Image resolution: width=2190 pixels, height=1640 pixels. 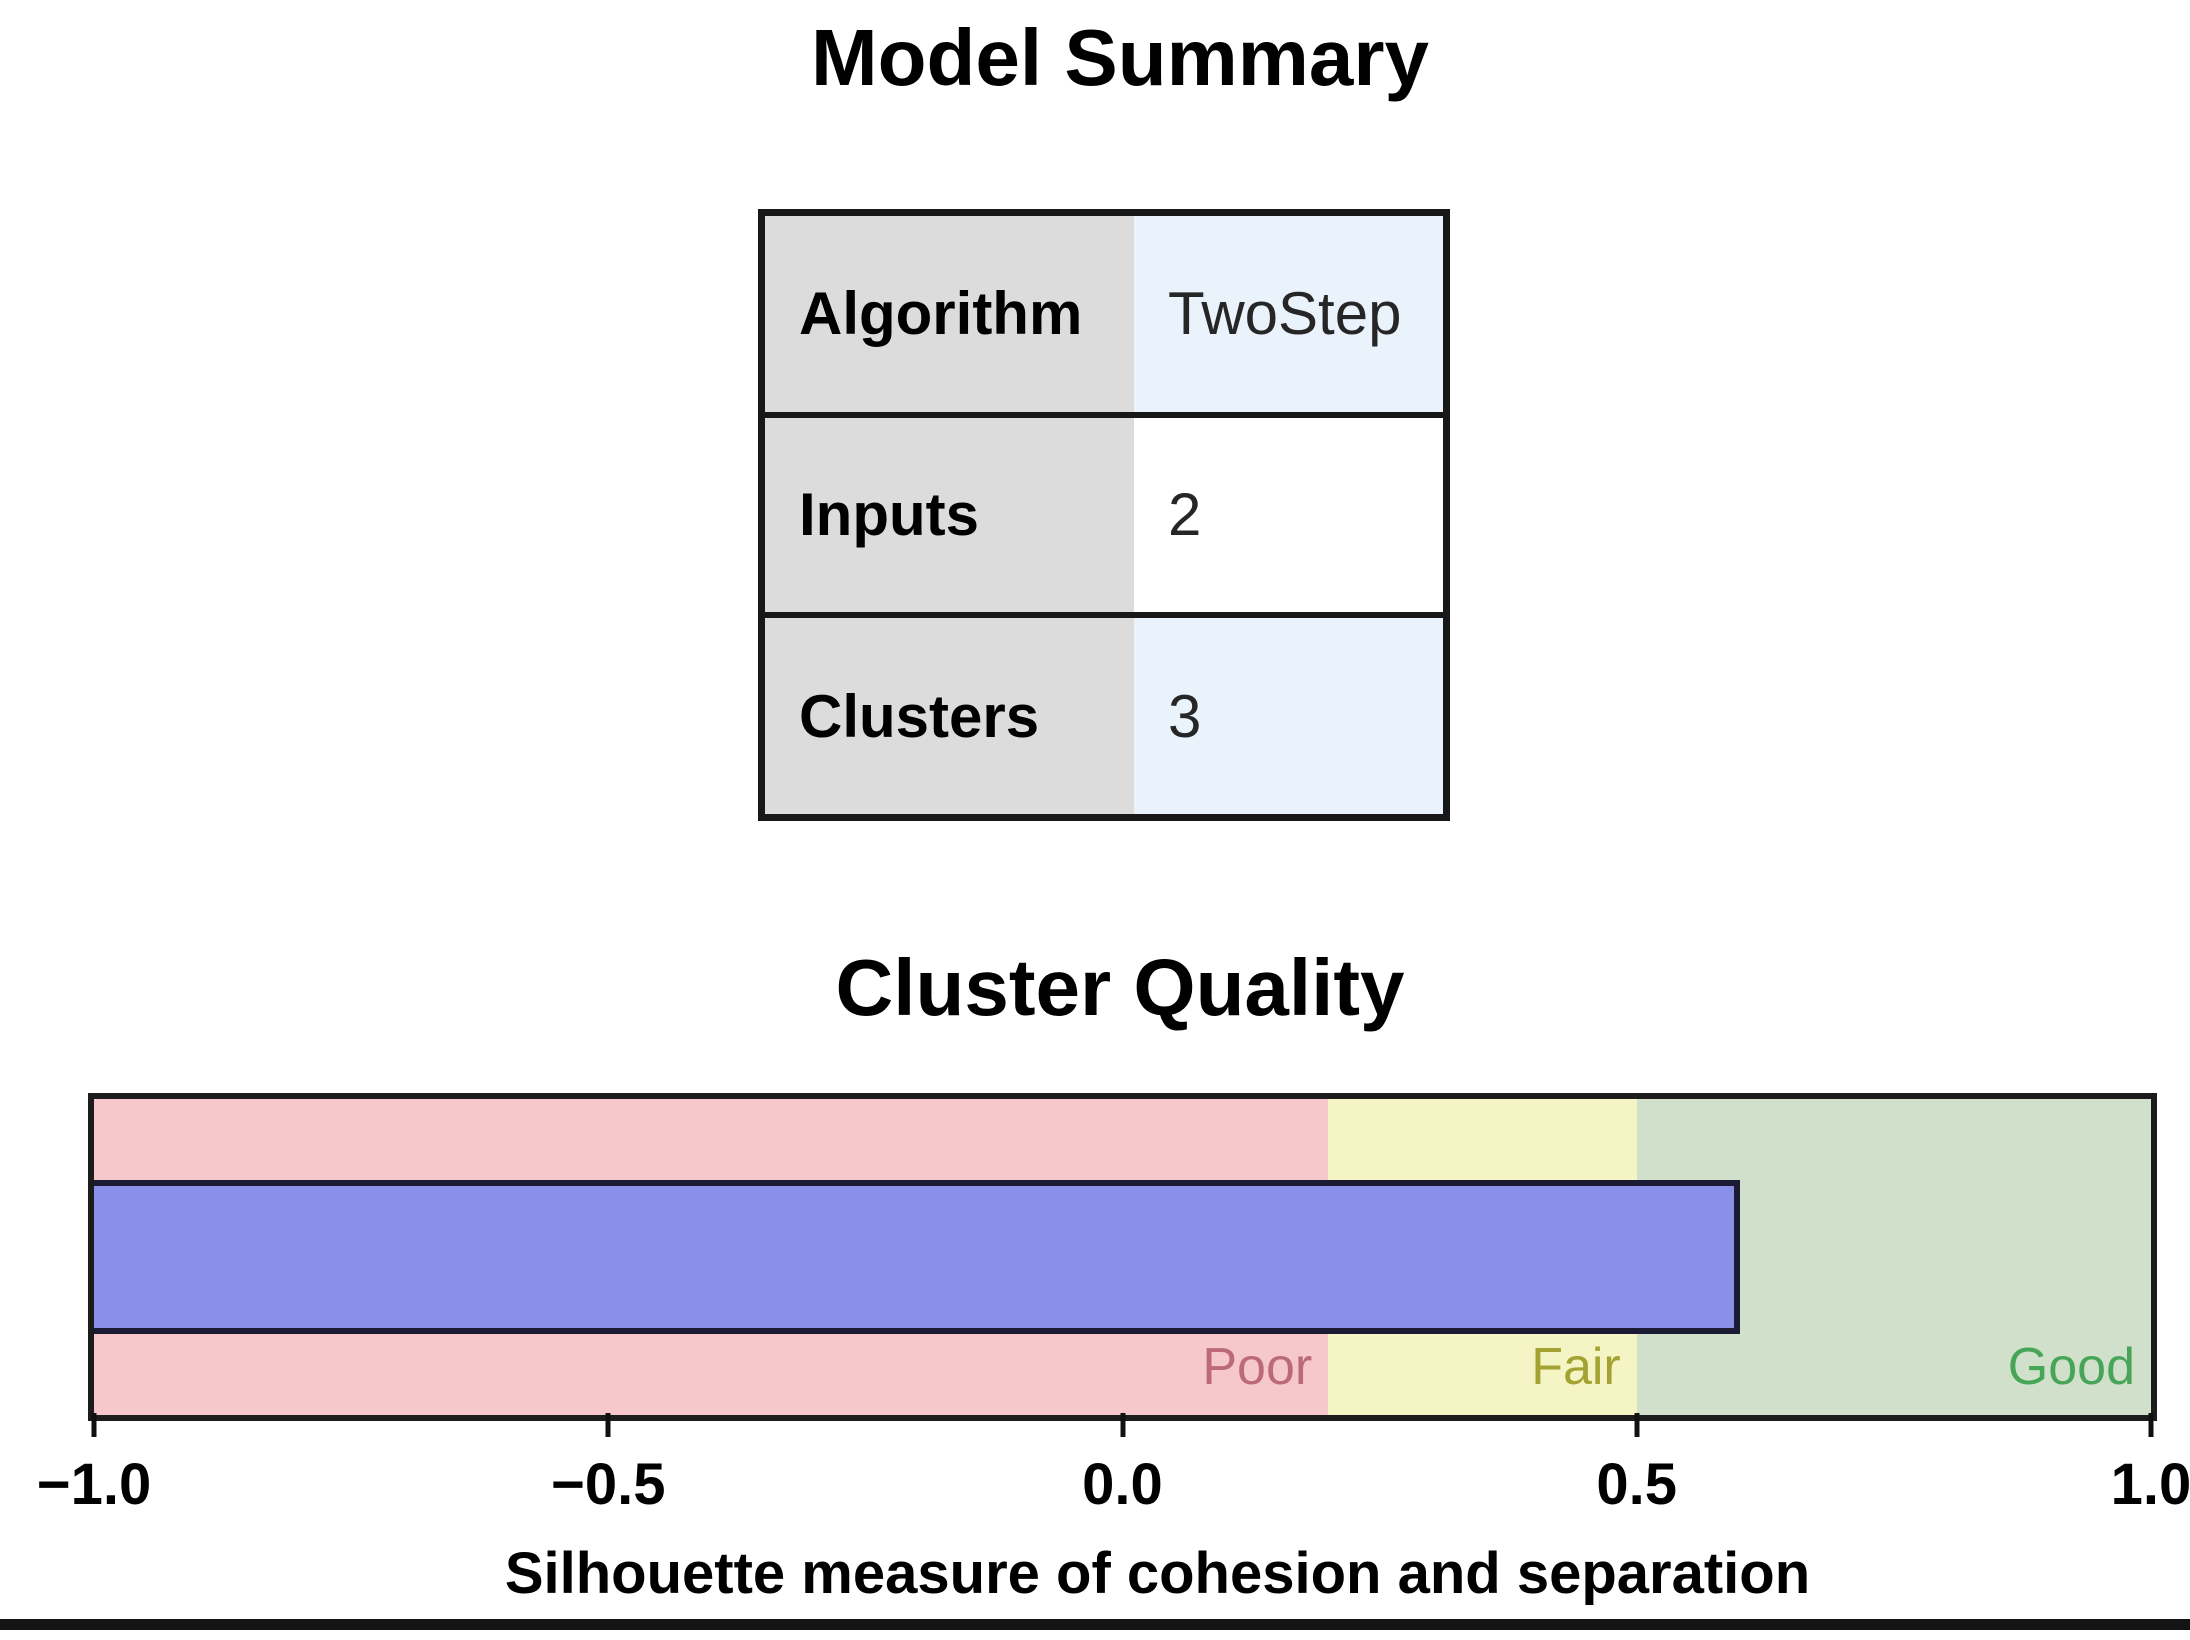 What do you see at coordinates (1257, 1366) in the screenshot?
I see `poor-zone-label: Poor` at bounding box center [1257, 1366].